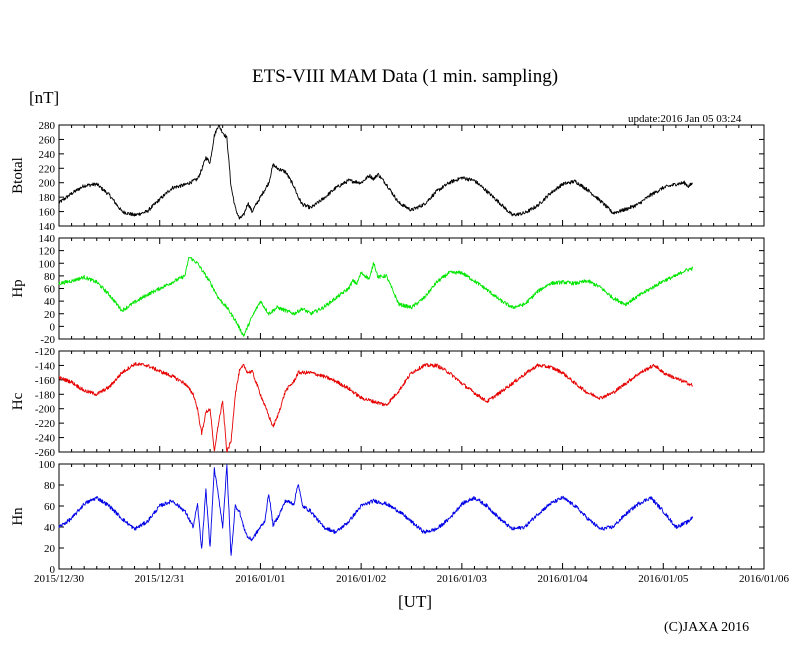 This screenshot has width=810, height=655. What do you see at coordinates (160, 579) in the screenshot?
I see `x-tick-label: 2015/12/31` at bounding box center [160, 579].